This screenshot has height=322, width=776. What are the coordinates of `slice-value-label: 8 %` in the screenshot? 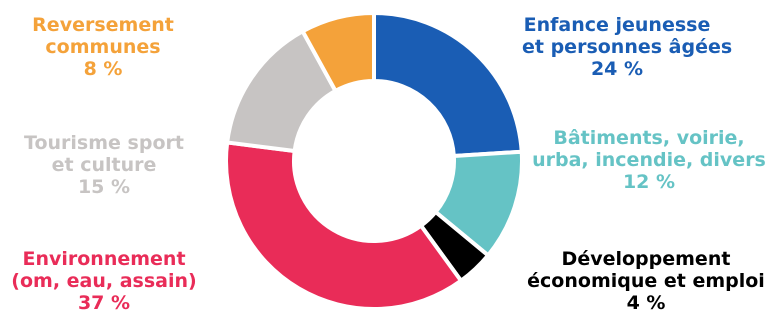 It's located at (103, 69).